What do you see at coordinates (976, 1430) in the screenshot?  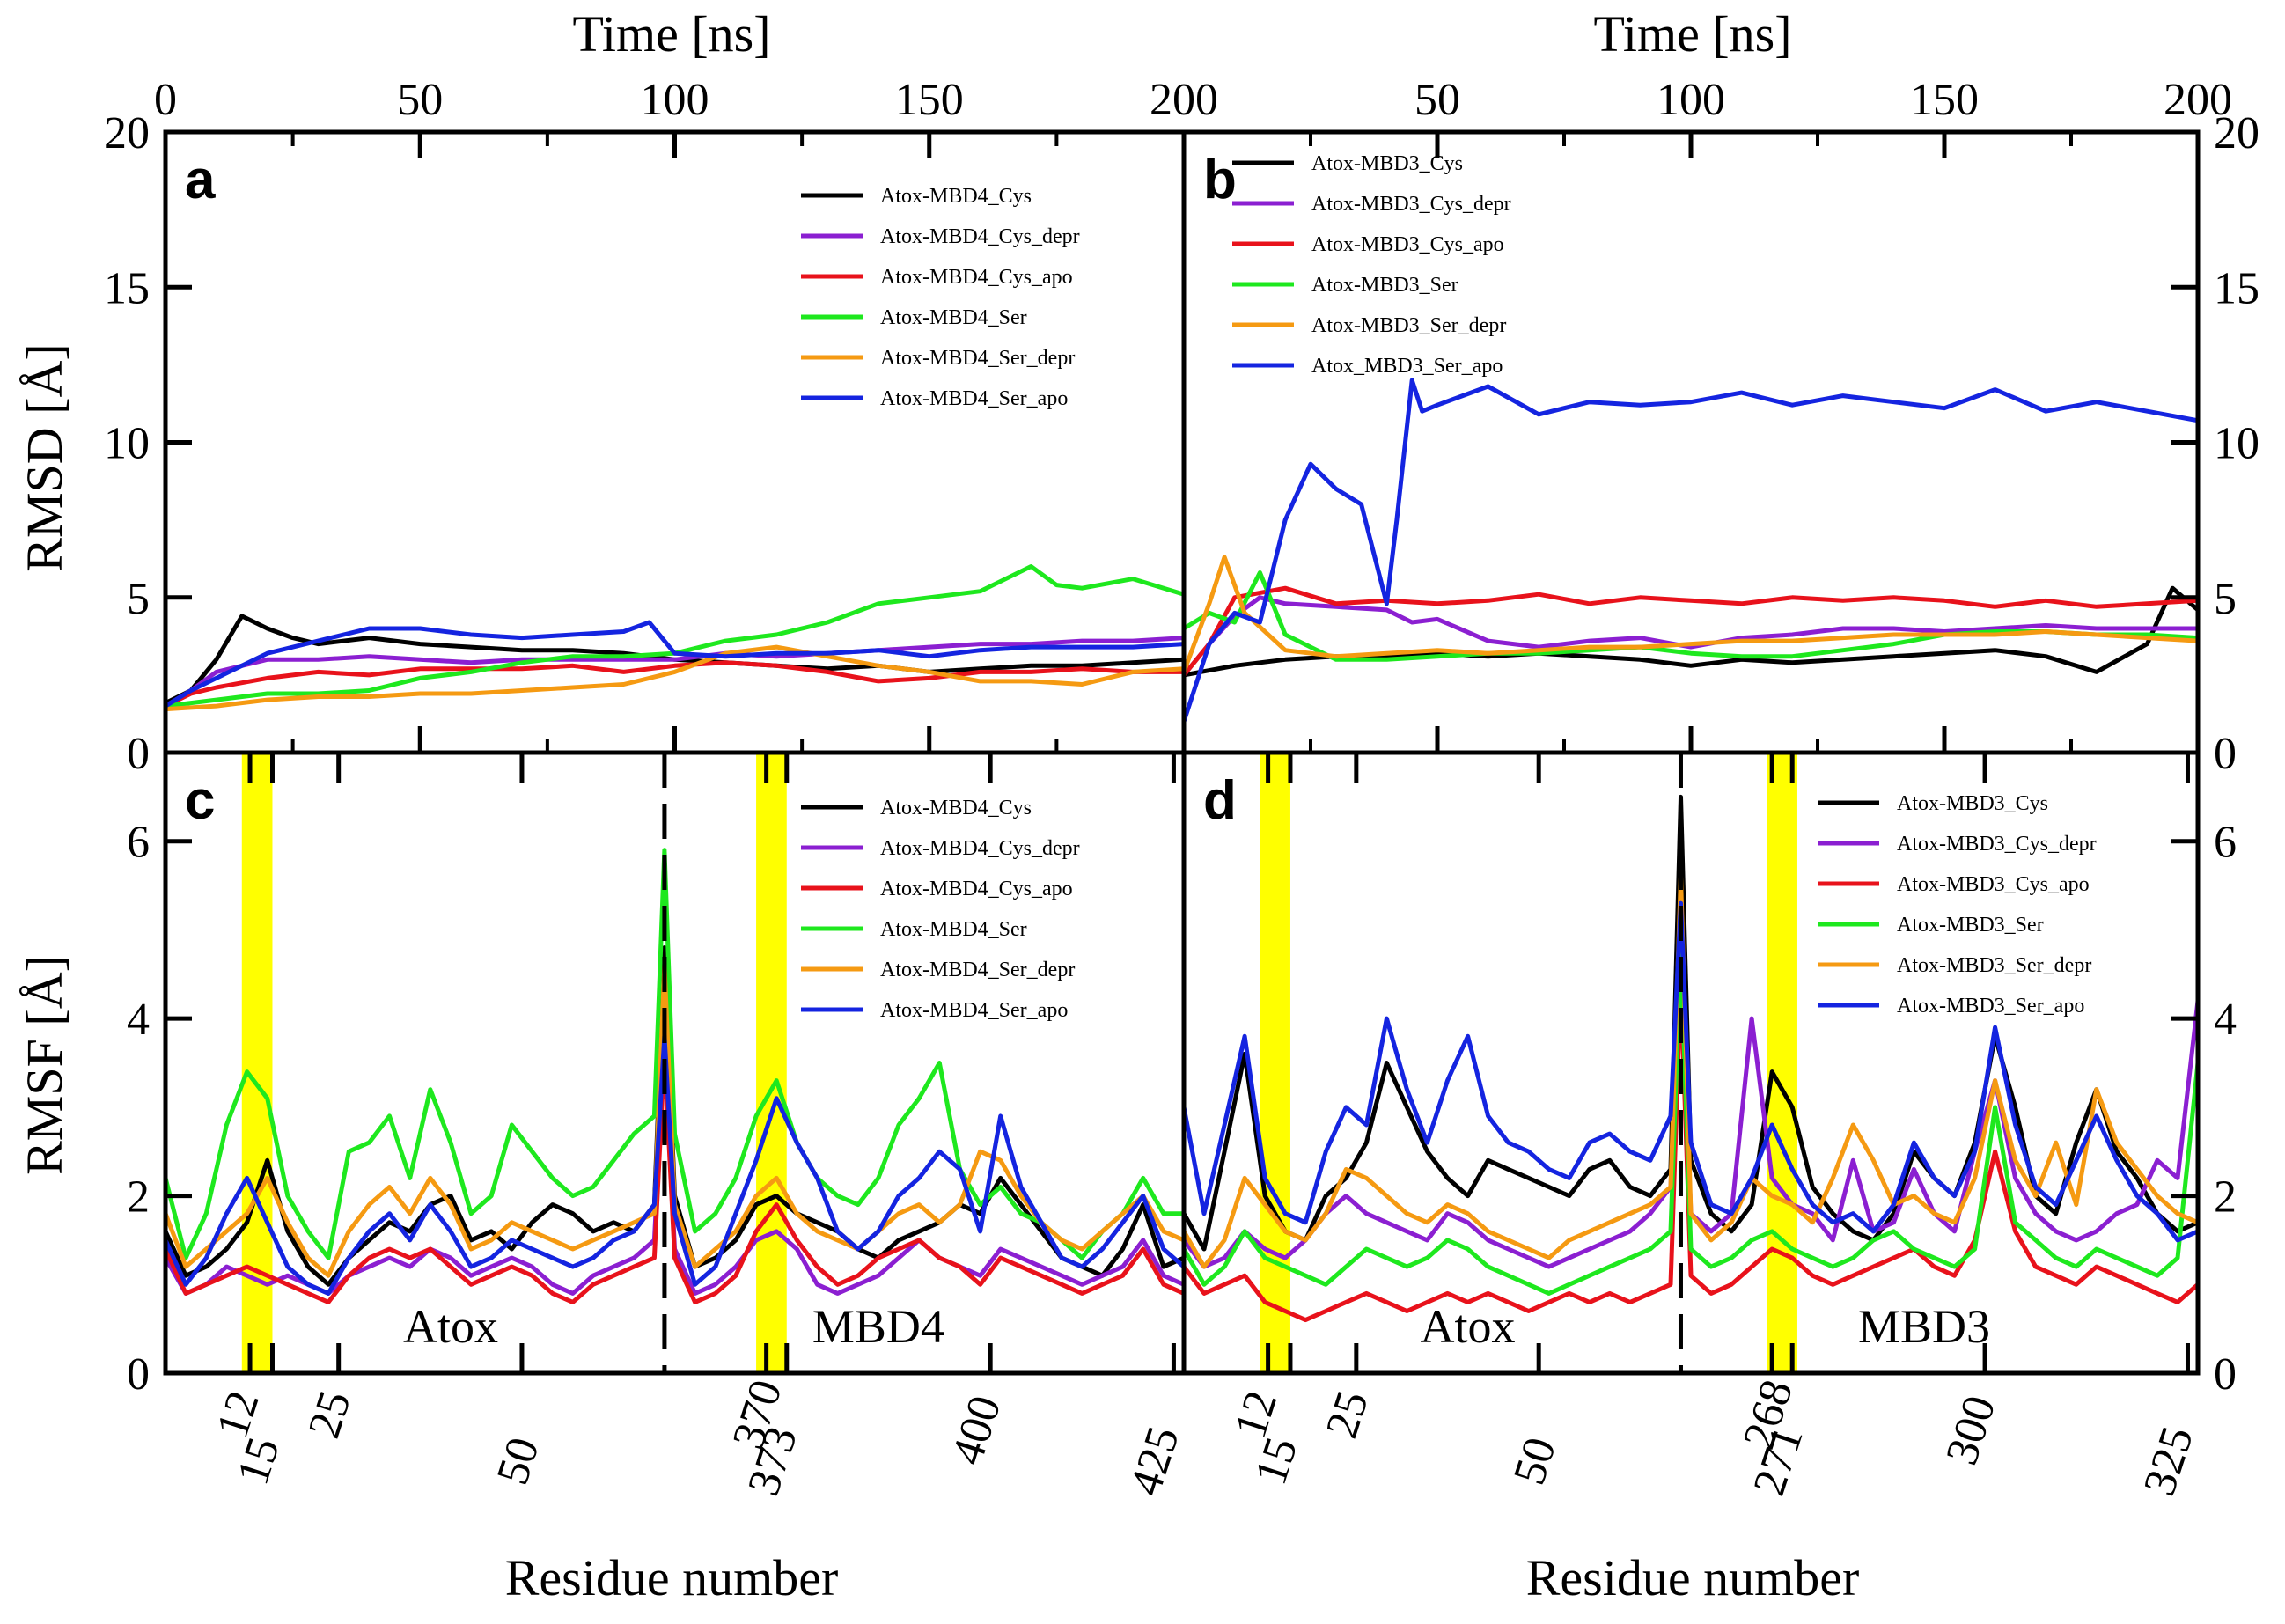 I see `residue-tick-label: 400` at bounding box center [976, 1430].